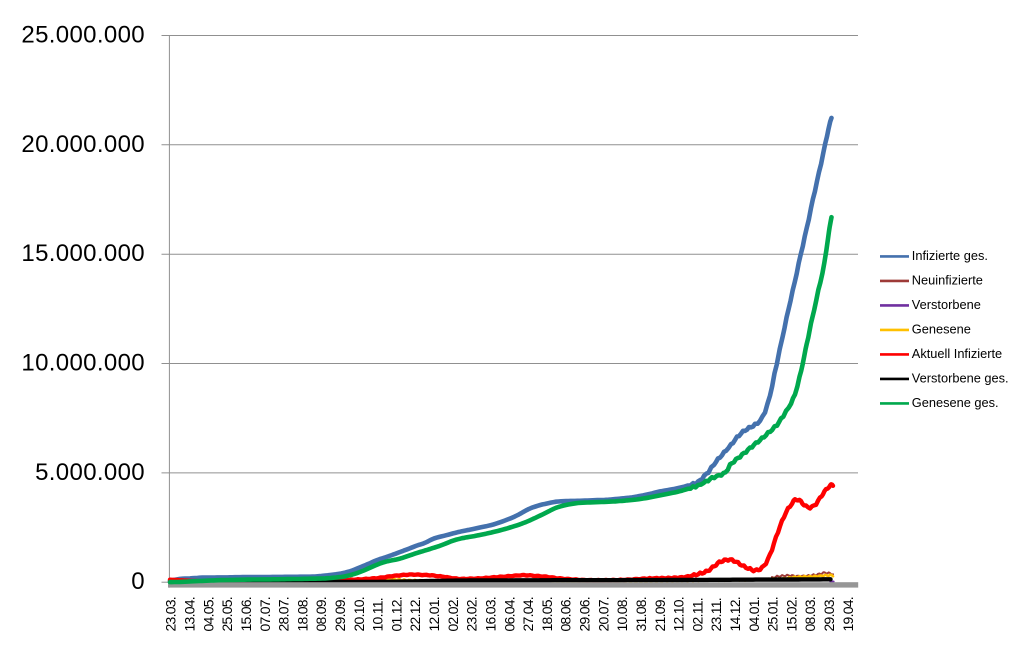  What do you see at coordinates (950, 255) in the screenshot?
I see `svg-text: Infizierte ges.` at bounding box center [950, 255].